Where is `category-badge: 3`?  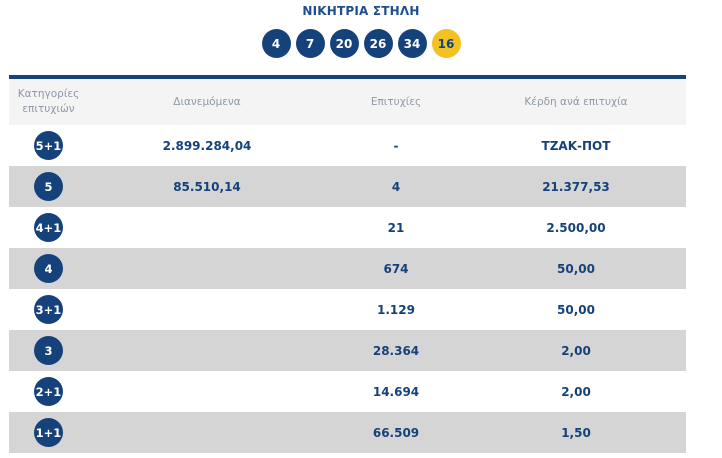 category-badge: 3 is located at coordinates (48, 350).